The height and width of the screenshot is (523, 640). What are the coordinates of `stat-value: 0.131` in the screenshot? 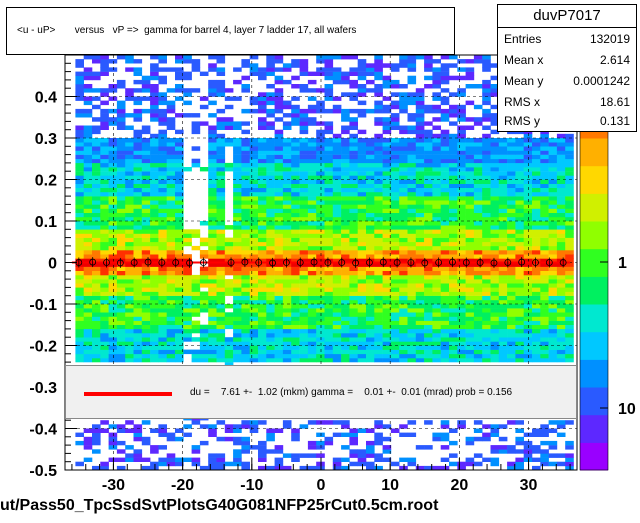 It's located at (614, 121).